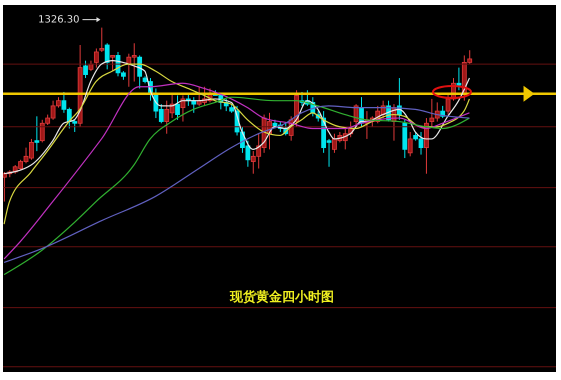 This screenshot has height=380, width=561. What do you see at coordinates (281, 297) in the screenshot?
I see `text: 现货黄金四小时图` at bounding box center [281, 297].